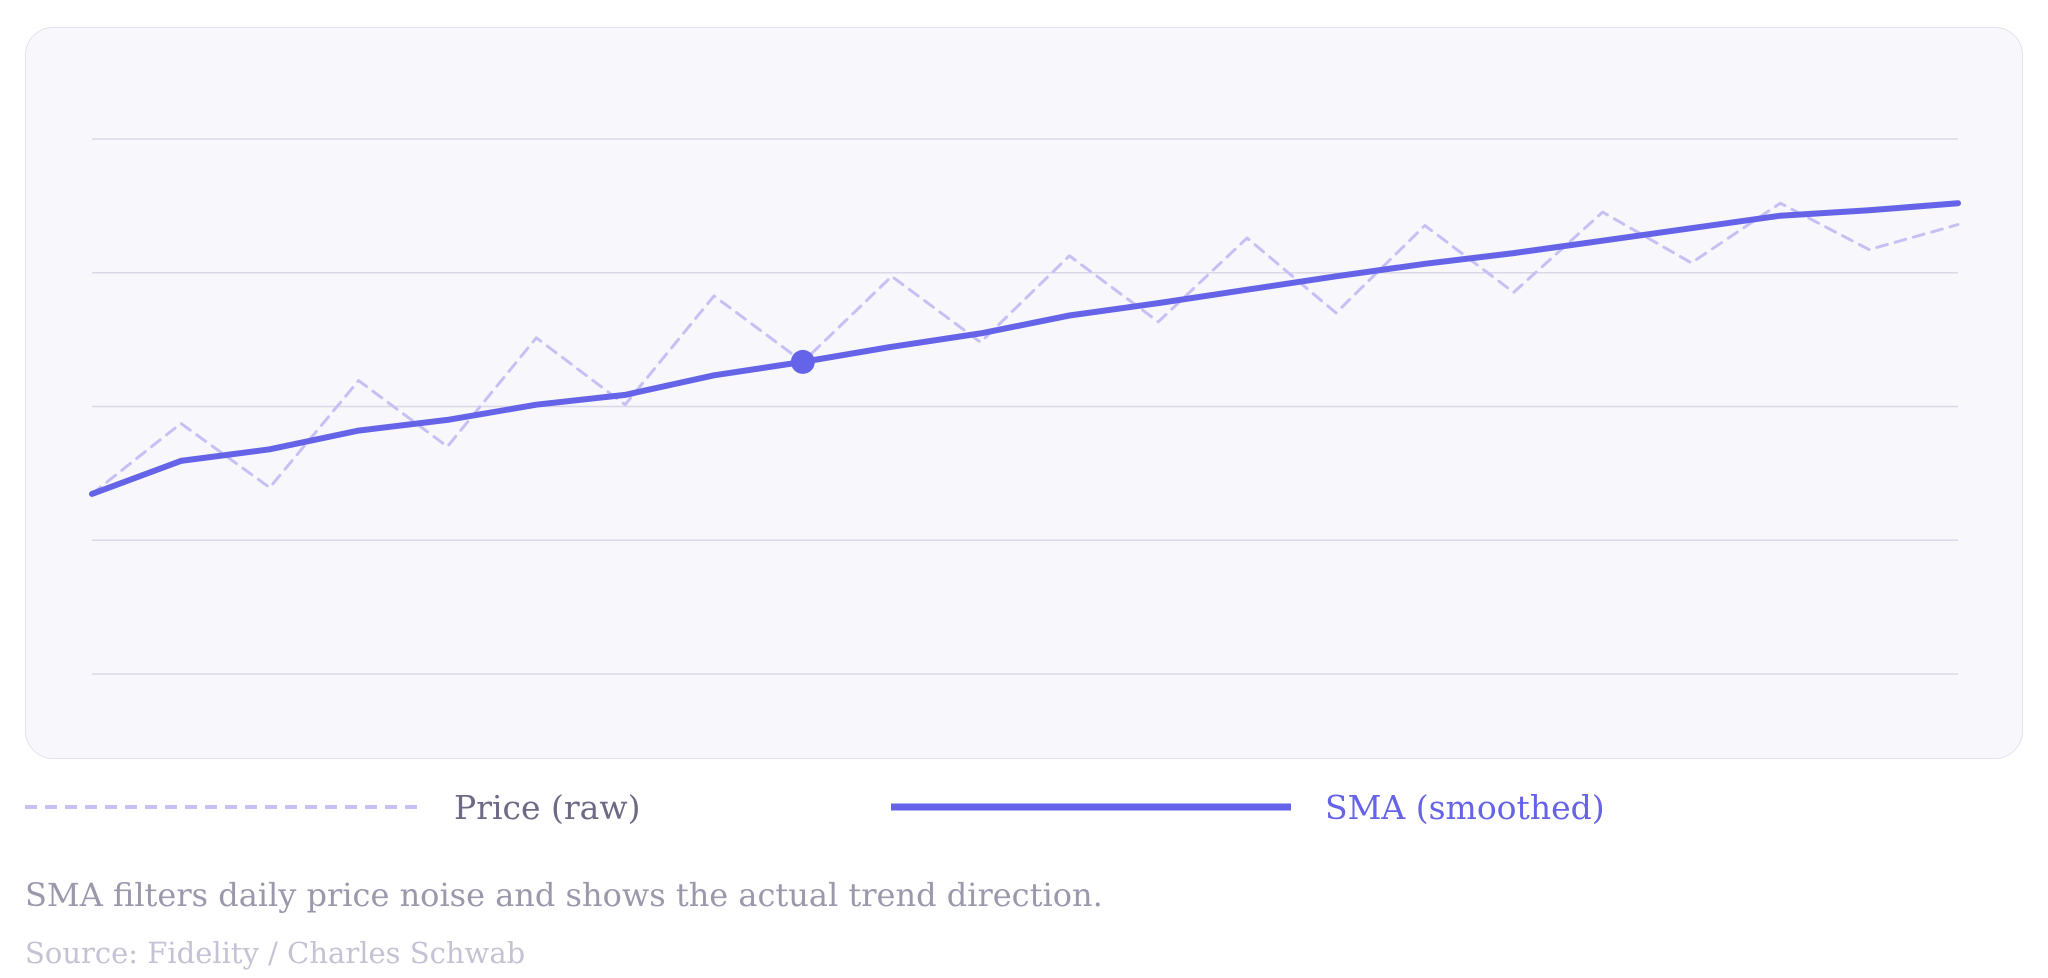 The height and width of the screenshot is (978, 2048). Describe the element at coordinates (1091, 807) in the screenshot. I see `legend-swatch-solid` at that location.